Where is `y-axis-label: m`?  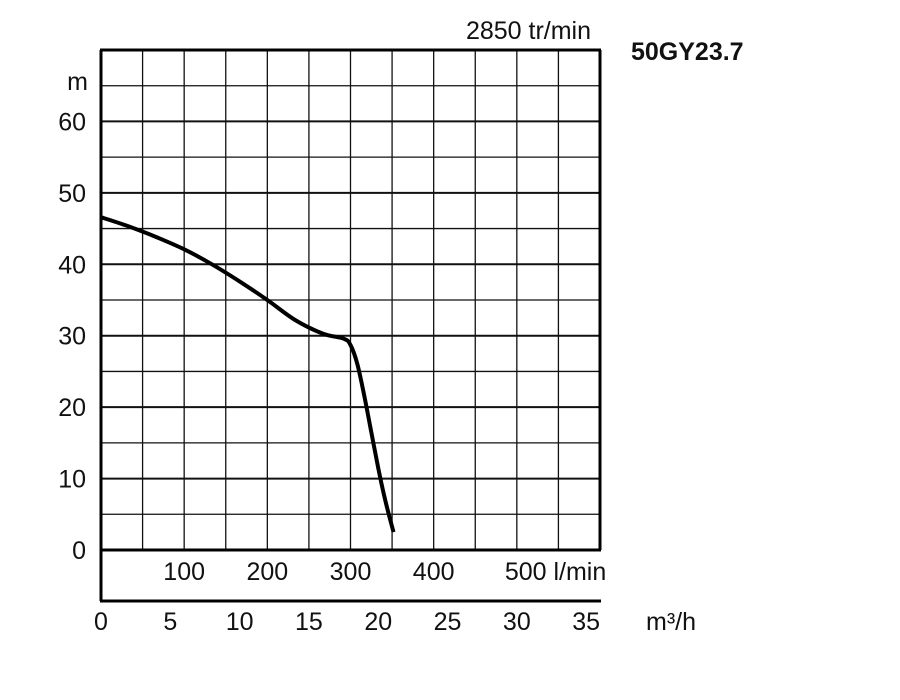 y-axis-label: m is located at coordinates (77, 82).